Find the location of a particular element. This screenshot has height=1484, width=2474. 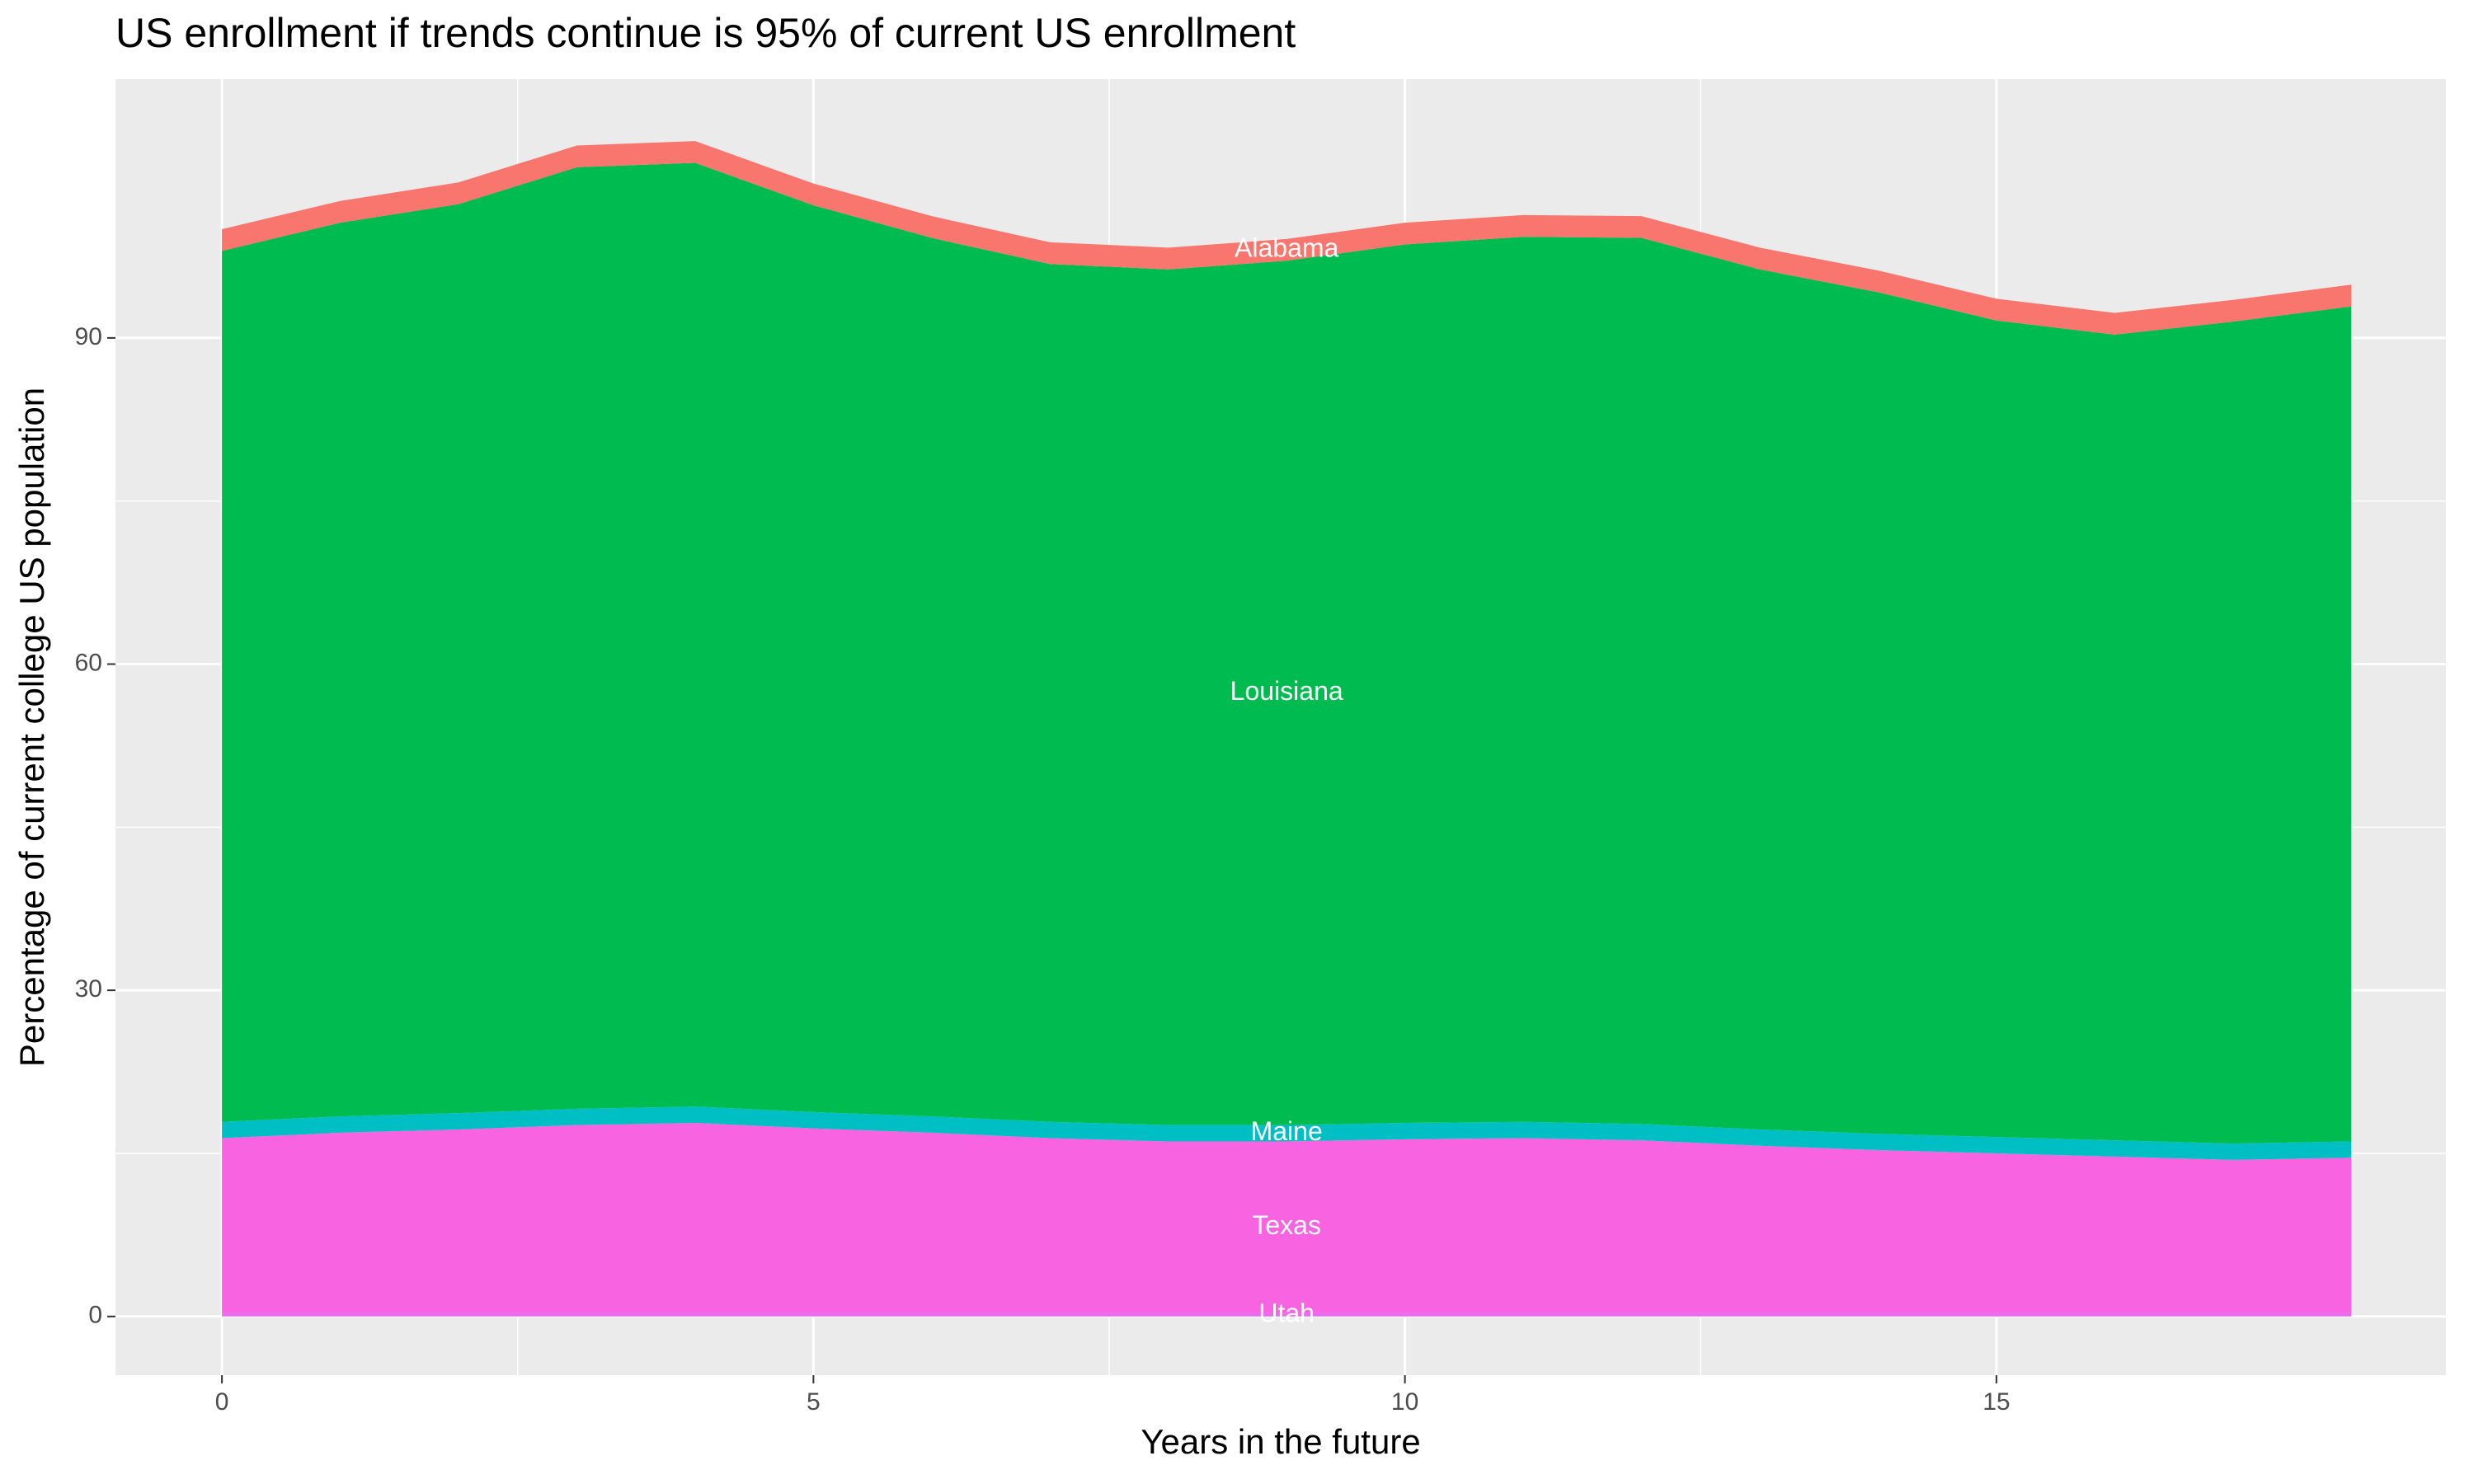

area-label: Utah is located at coordinates (1286, 1312).